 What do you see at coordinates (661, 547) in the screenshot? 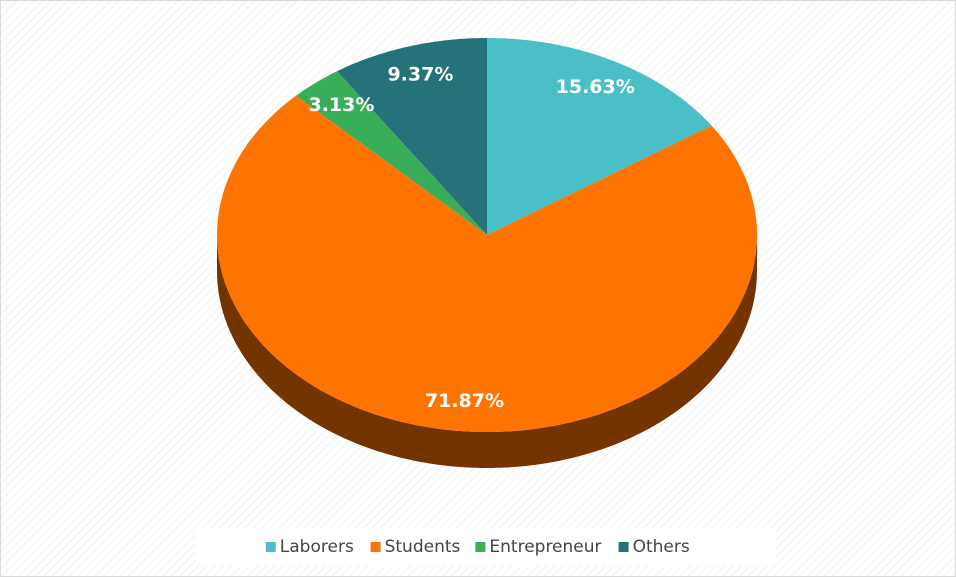
I see `legend-label: Others` at bounding box center [661, 547].